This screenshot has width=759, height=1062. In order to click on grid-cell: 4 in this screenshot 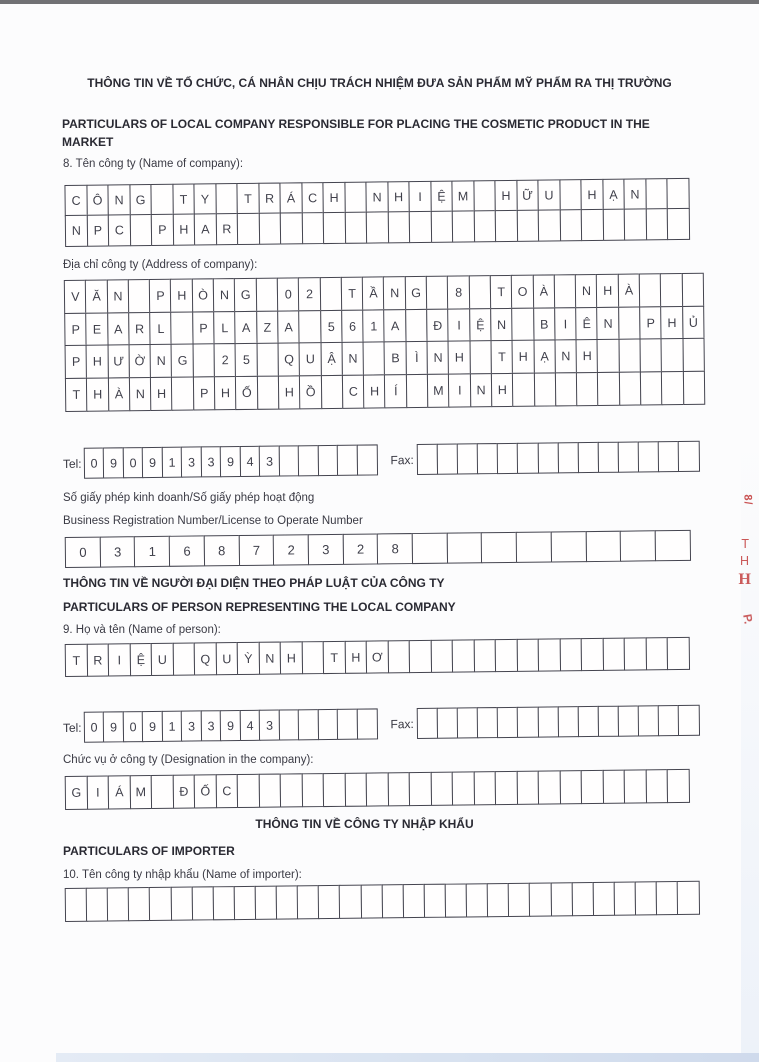, I will do `click(250, 461)`.